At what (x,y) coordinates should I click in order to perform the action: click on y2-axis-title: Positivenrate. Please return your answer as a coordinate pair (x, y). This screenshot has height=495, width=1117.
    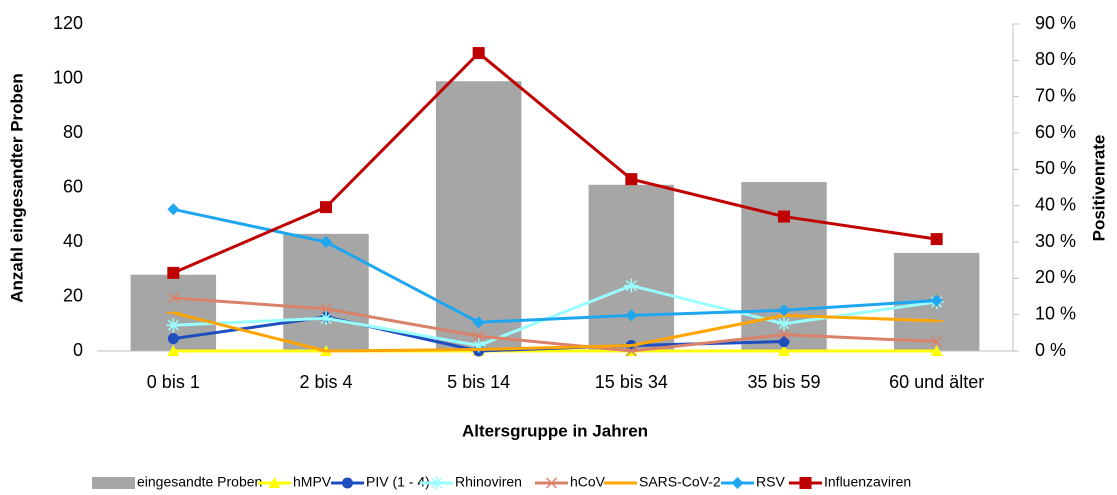
    Looking at the image, I should click on (1098, 188).